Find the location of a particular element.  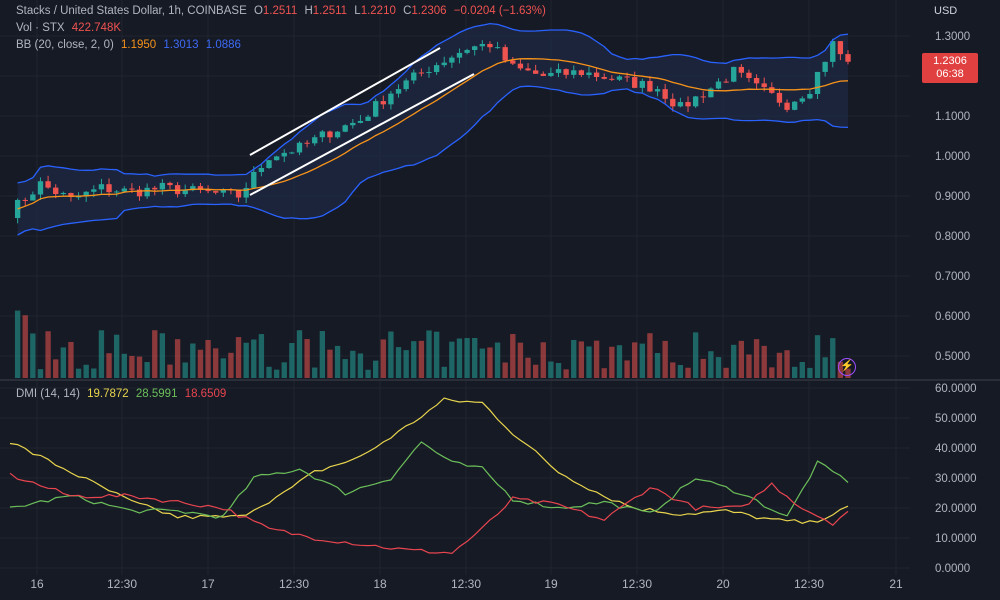

volume-label: Vol · STX is located at coordinates (40, 28).